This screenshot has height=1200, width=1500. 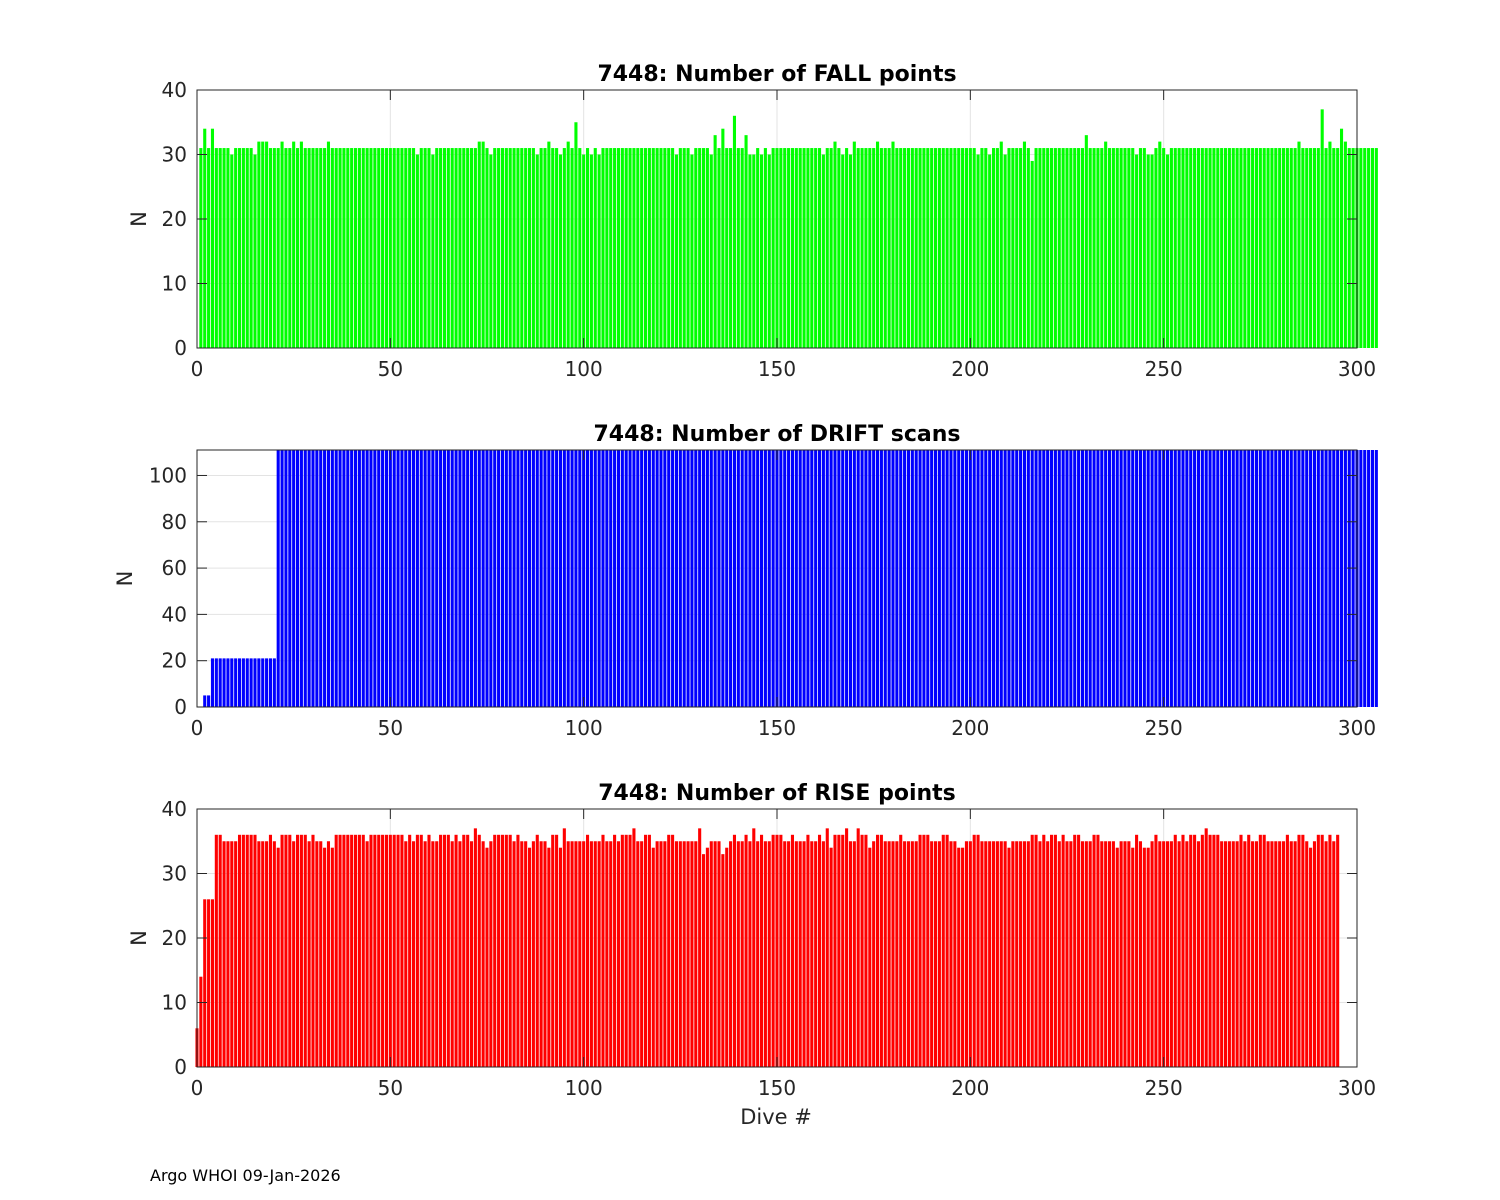 What do you see at coordinates (776, 1117) in the screenshot?
I see `x-axis-label: Dive #` at bounding box center [776, 1117].